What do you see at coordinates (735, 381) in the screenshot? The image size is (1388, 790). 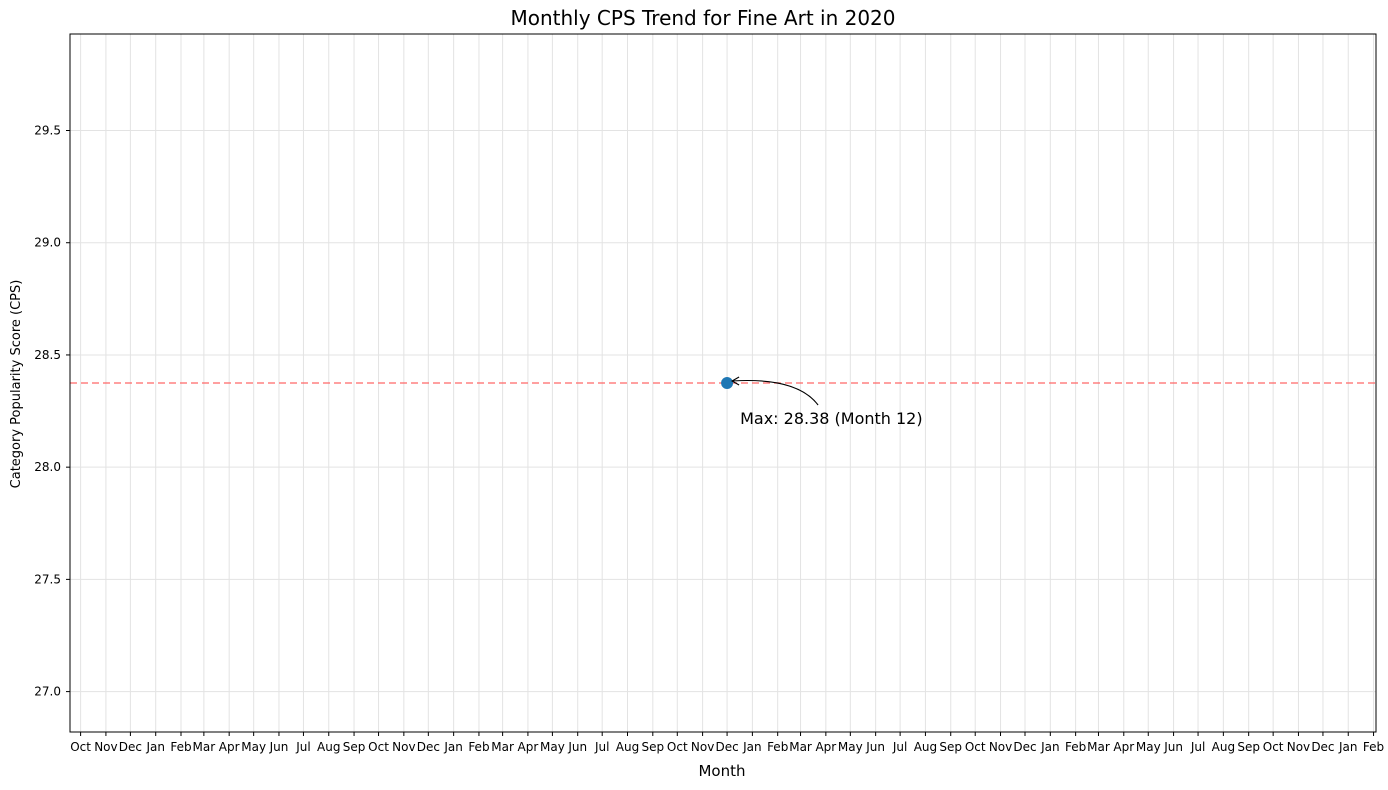 I see `annotation-arrowhead` at bounding box center [735, 381].